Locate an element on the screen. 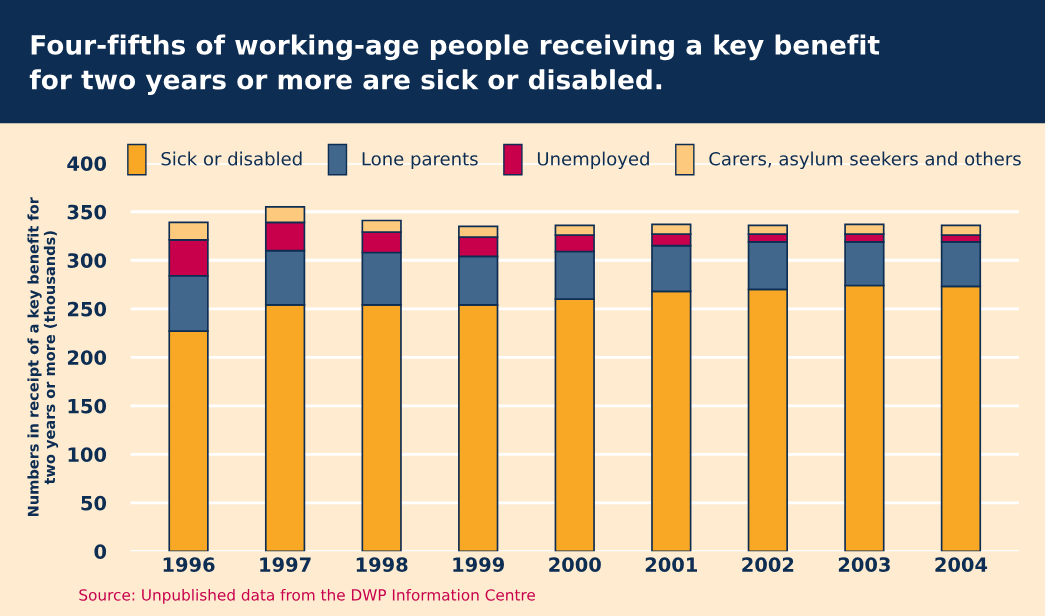 This screenshot has width=1045, height=616. x-tick-label: 2001 is located at coordinates (671, 564).